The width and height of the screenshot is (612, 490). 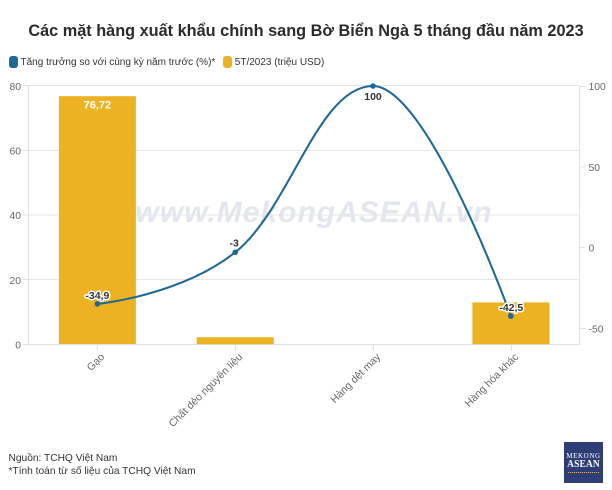 I want to click on svg-text: -3, so click(x=234, y=243).